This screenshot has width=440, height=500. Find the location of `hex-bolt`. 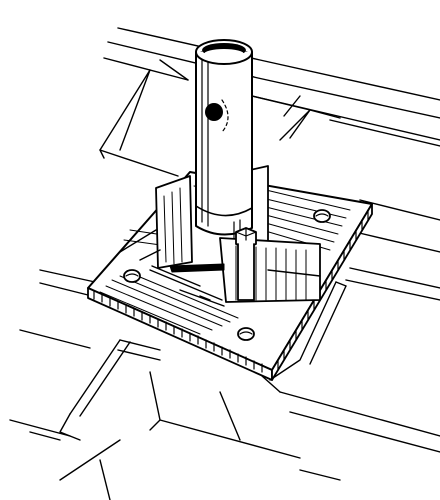

hex-bolt is located at coordinates (246, 264).